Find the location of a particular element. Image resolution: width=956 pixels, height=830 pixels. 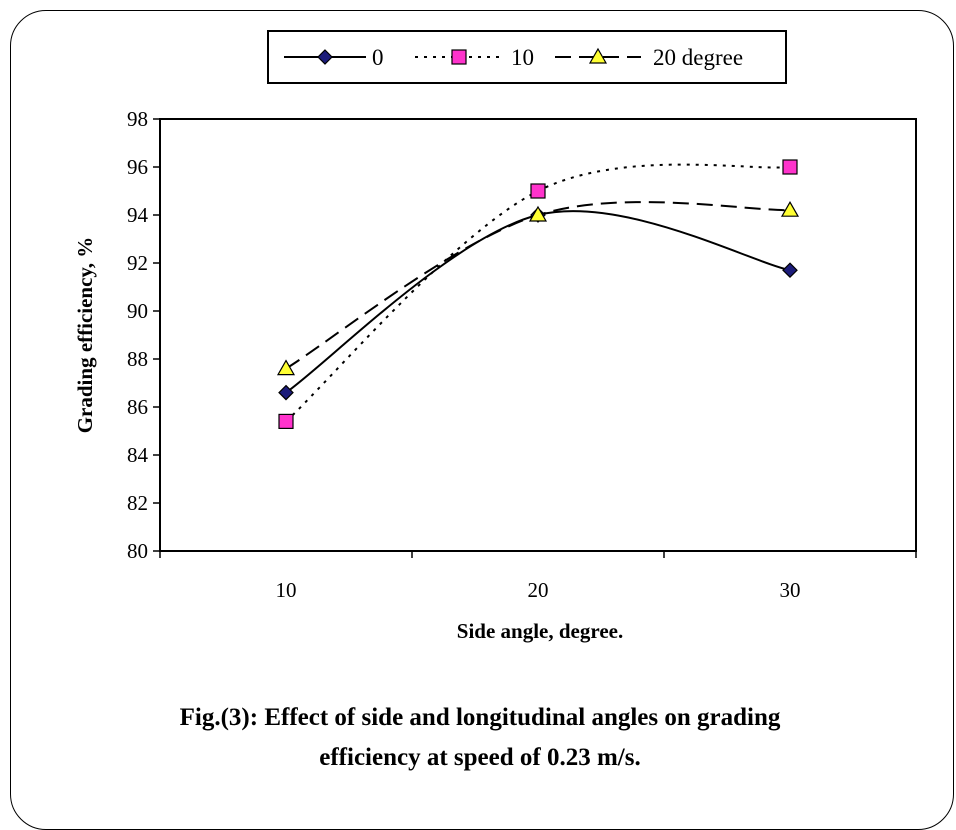

y-tick-label: 80 is located at coordinates (137, 551).